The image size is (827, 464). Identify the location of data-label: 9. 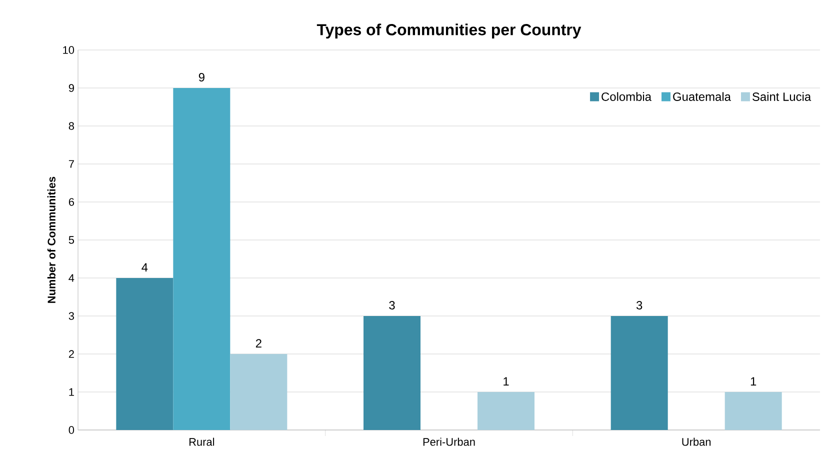
(201, 77).